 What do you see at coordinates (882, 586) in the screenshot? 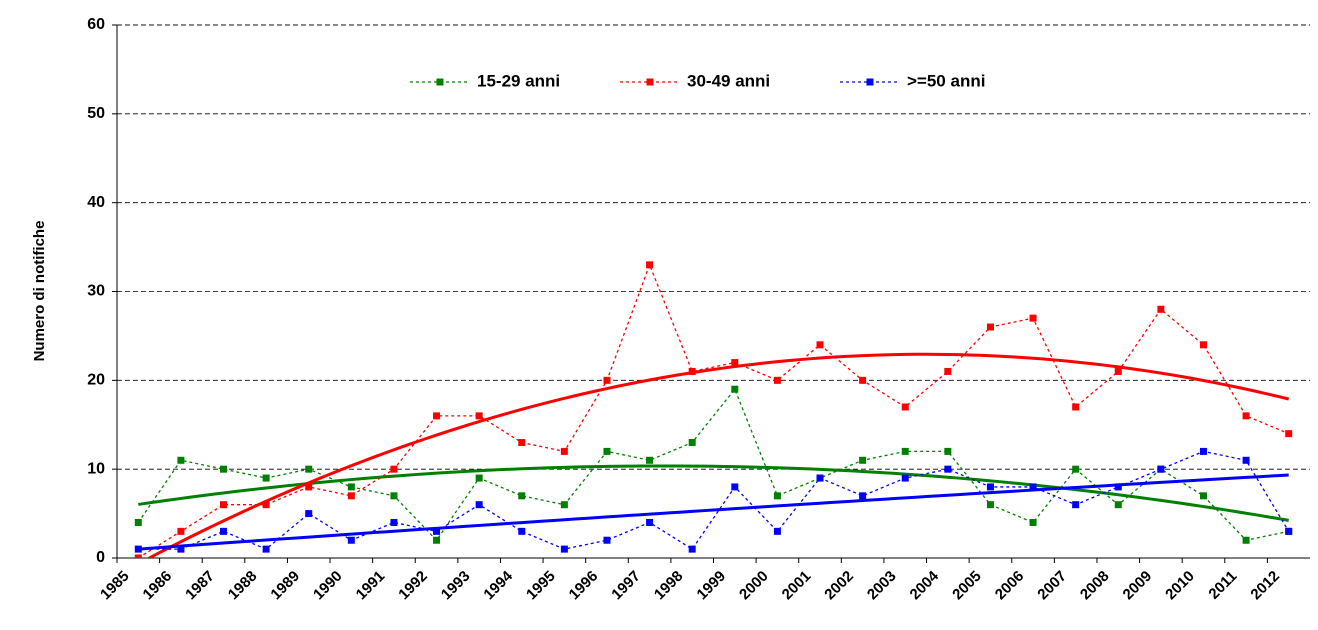
I see `x-tick-label: 2003` at bounding box center [882, 586].